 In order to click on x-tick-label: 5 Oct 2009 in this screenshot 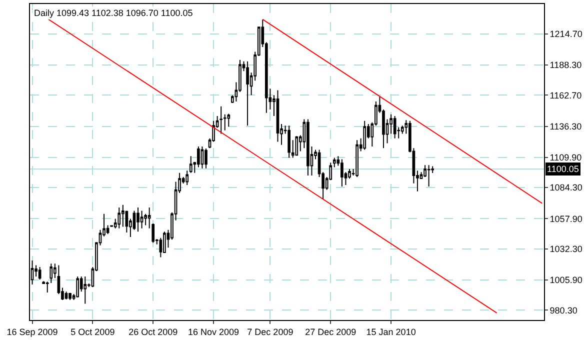, I will do `click(92, 331)`.